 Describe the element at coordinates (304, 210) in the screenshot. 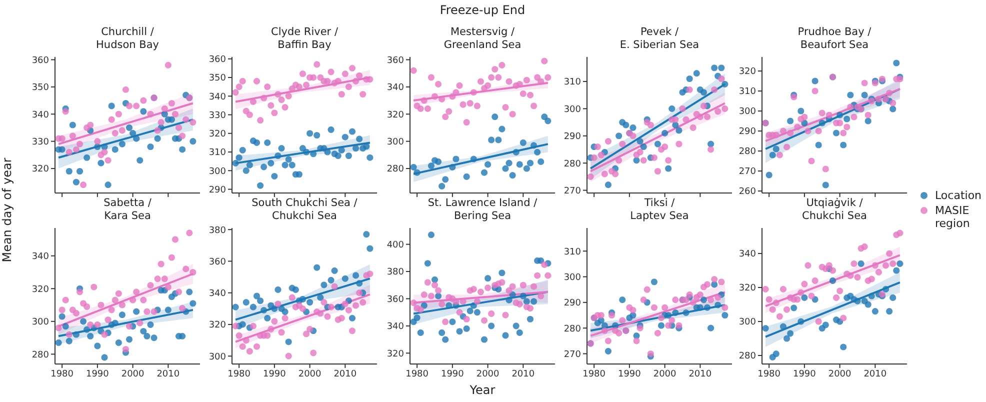

I see `chart-title: South Chukchi Sea / Chukchi Sea` at that location.